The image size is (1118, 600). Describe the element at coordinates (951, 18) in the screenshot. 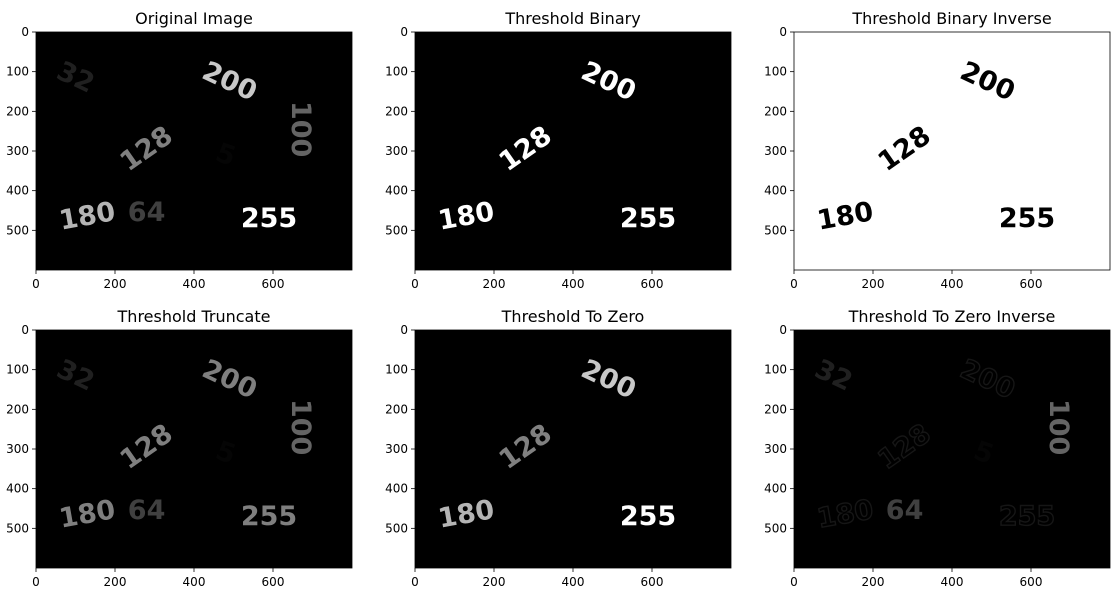

I see `panel-title: Threshold Binary Inverse` at that location.